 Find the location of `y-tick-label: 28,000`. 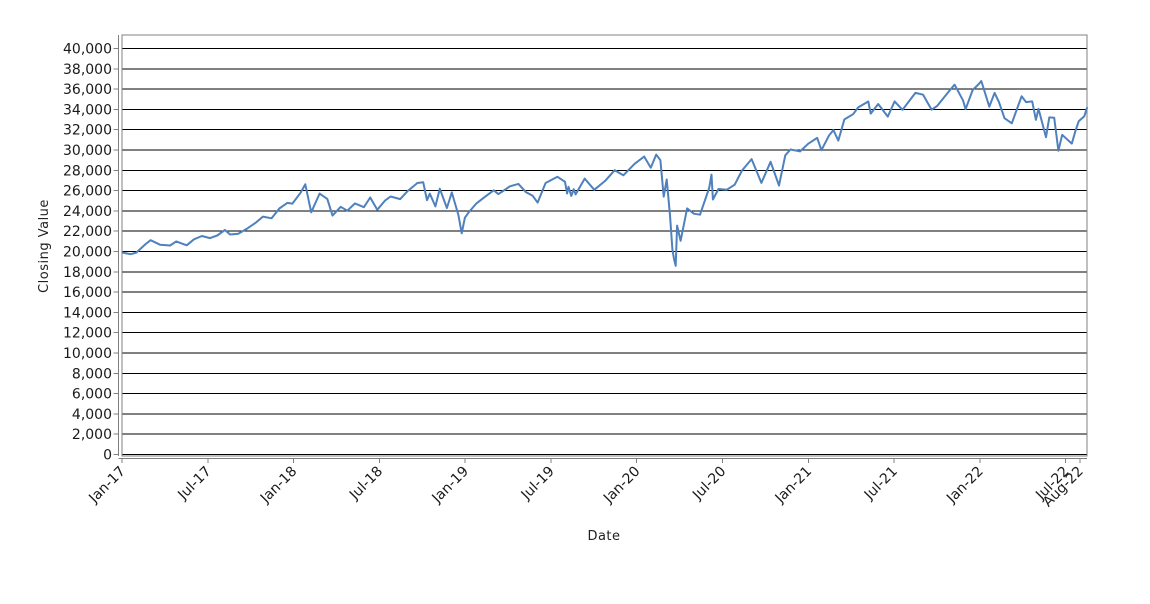

y-tick-label: 28,000 is located at coordinates (87, 171).